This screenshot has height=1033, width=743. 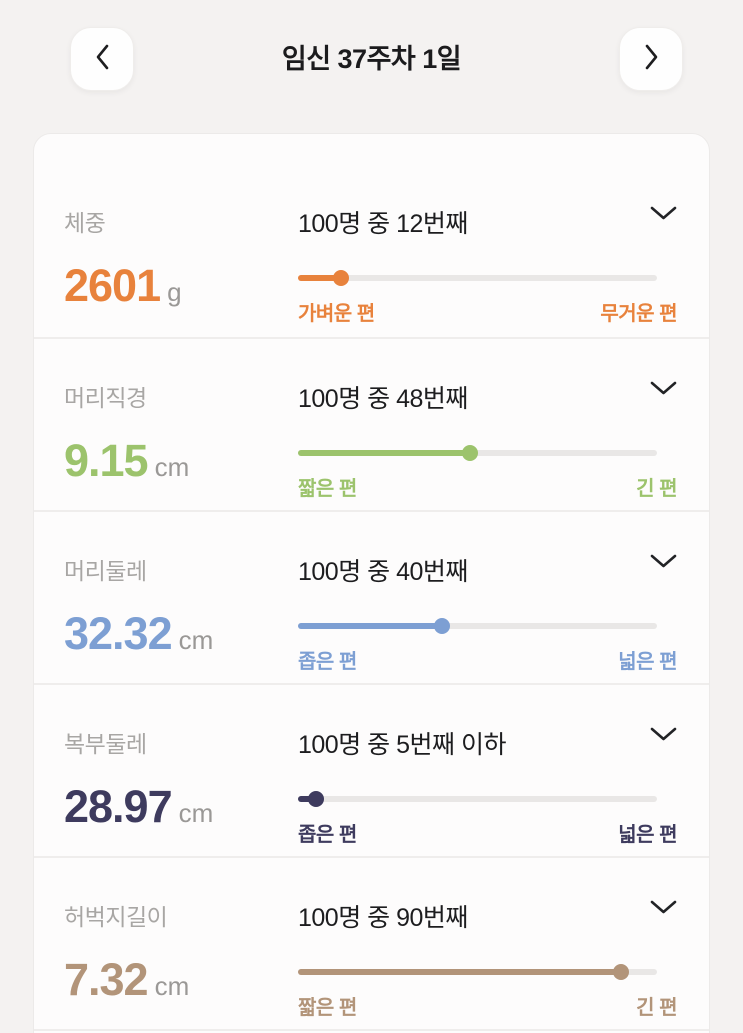 I want to click on metric-label: 복부둘레, so click(x=105, y=744).